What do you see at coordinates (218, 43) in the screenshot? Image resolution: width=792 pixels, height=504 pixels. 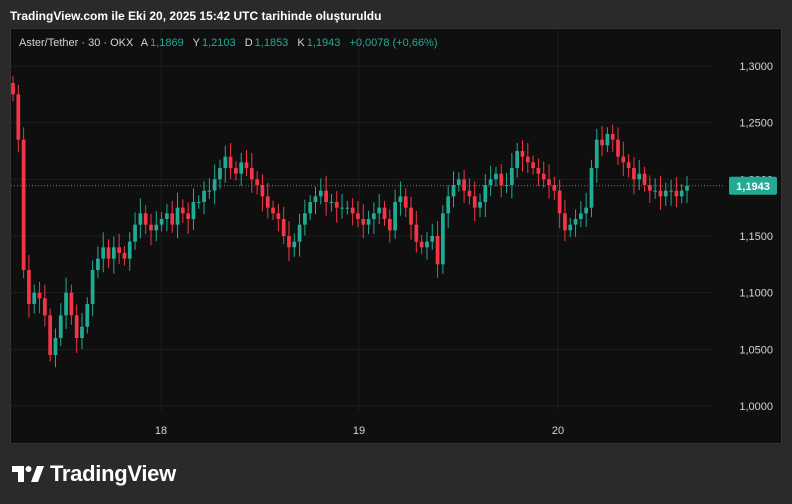 I see `high-value: 1,2103` at bounding box center [218, 43].